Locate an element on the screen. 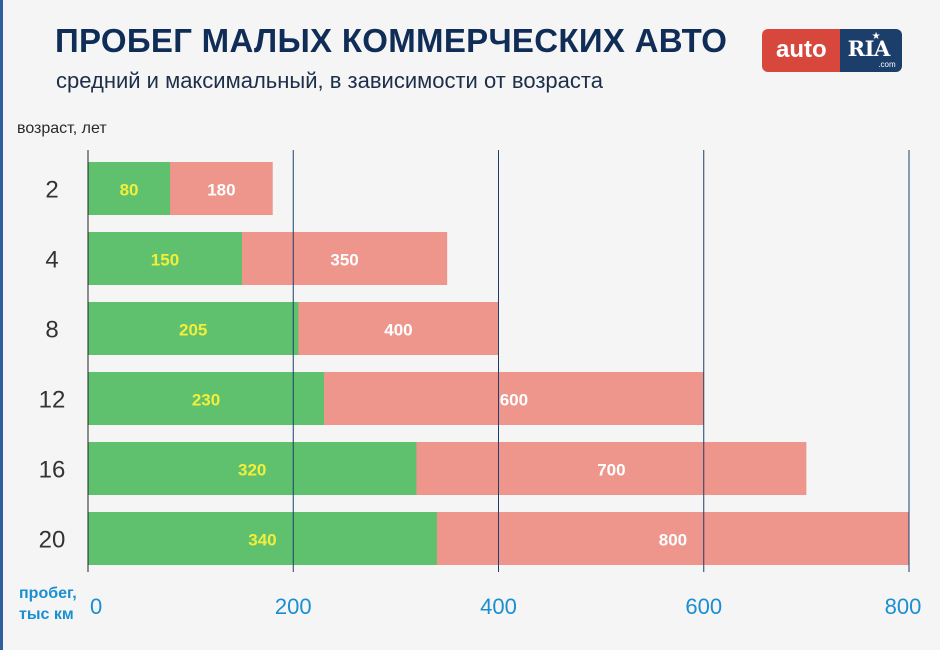 Image resolution: width=940 pixels, height=650 pixels. x-tick-label-600: 600 is located at coordinates (703, 606).